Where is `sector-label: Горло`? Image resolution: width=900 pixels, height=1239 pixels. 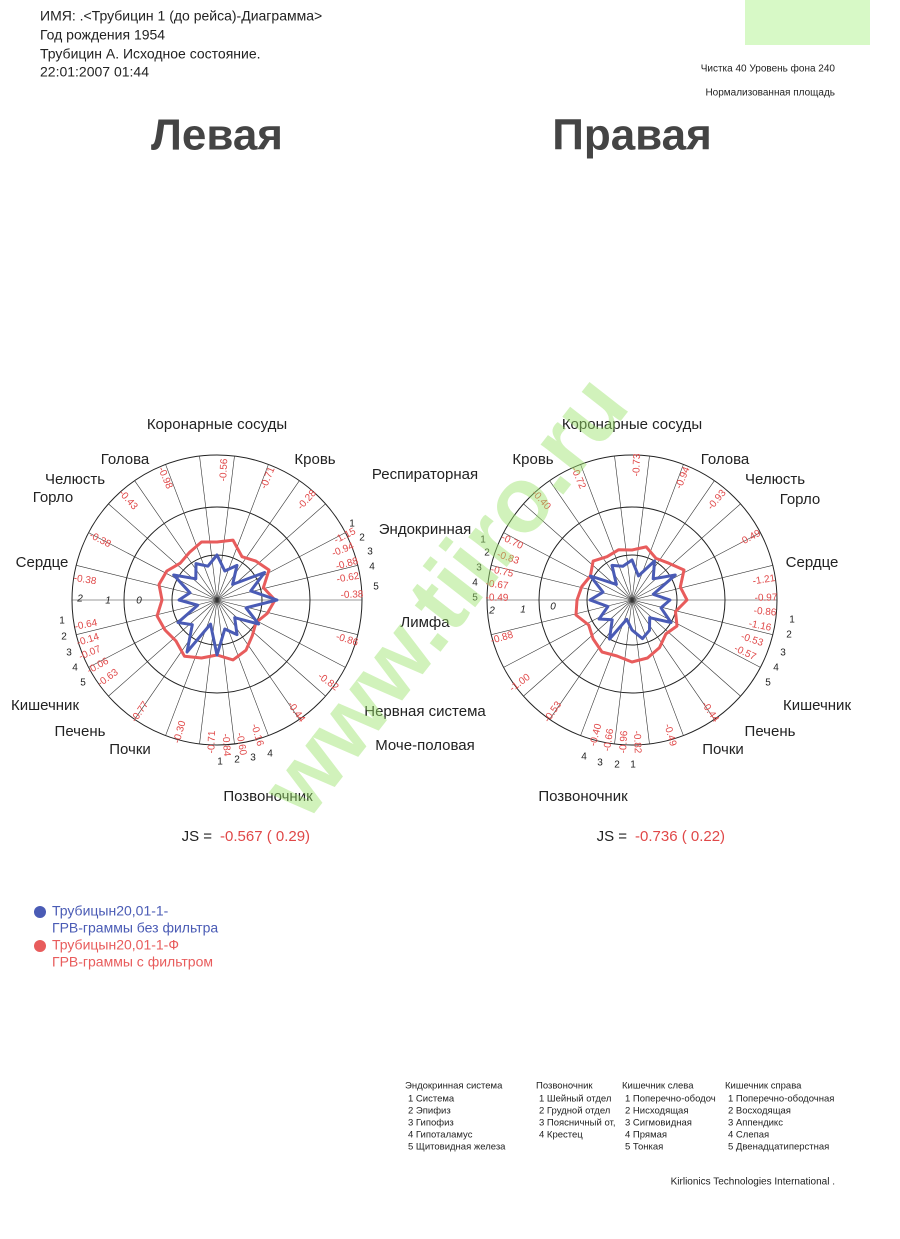 sector-label: Горло is located at coordinates (53, 497).